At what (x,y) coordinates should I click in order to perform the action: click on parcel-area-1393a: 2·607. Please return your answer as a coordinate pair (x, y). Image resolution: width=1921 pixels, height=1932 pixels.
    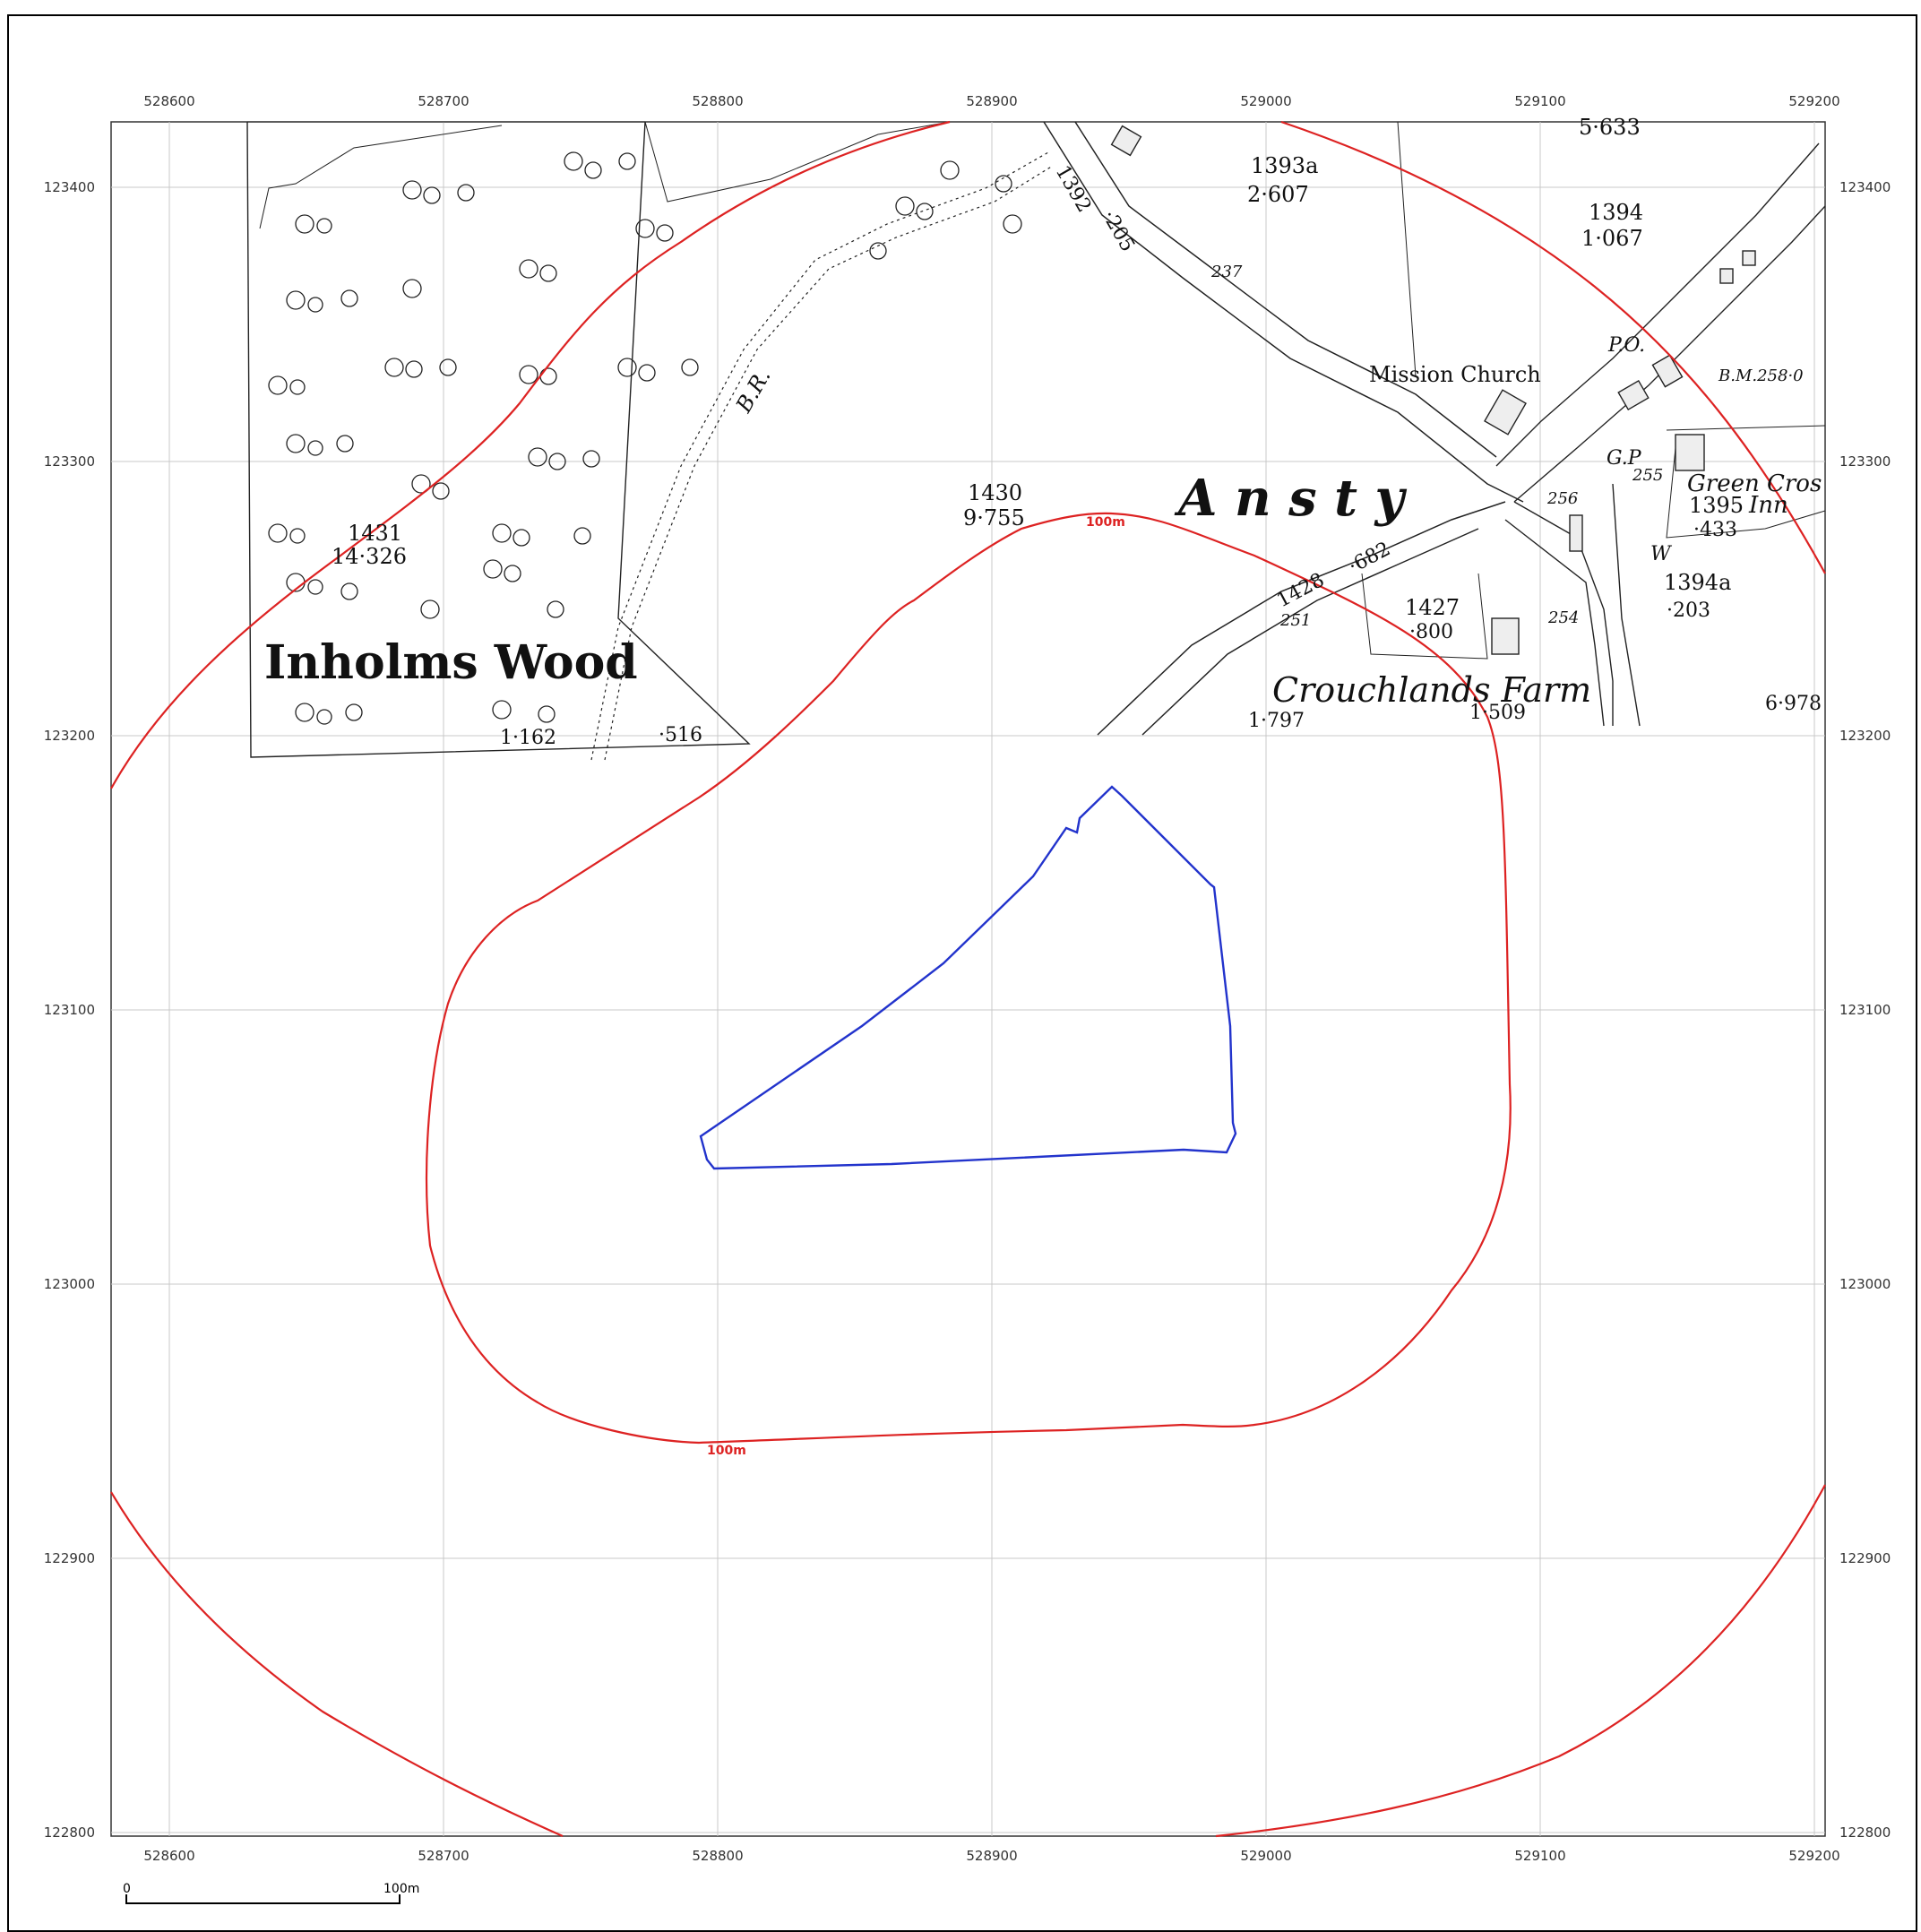
    Looking at the image, I should click on (1278, 195).